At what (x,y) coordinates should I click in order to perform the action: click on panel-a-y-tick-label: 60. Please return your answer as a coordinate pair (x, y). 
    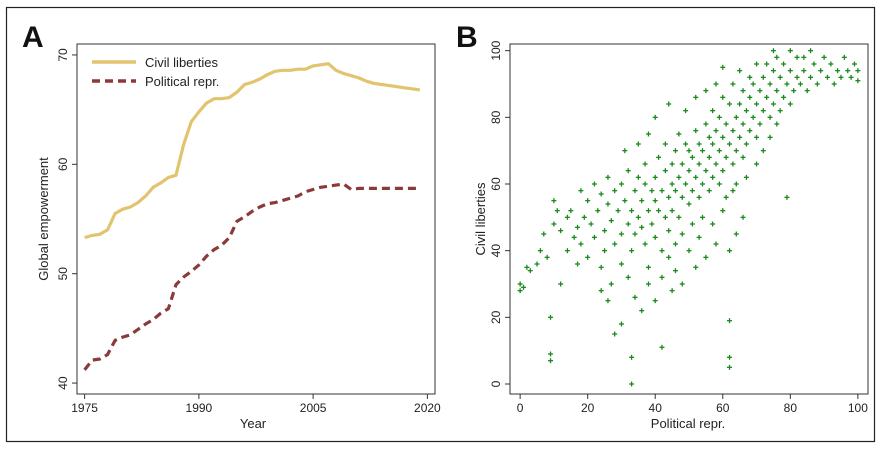
    Looking at the image, I should click on (63, 164).